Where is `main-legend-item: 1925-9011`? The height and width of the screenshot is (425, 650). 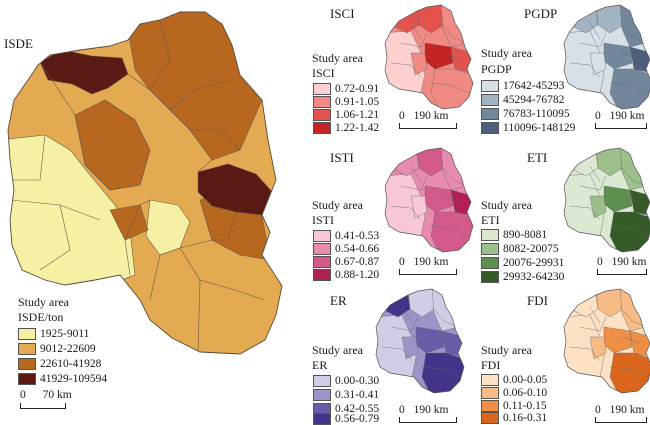 main-legend-item: 1925-9011 is located at coordinates (53, 334).